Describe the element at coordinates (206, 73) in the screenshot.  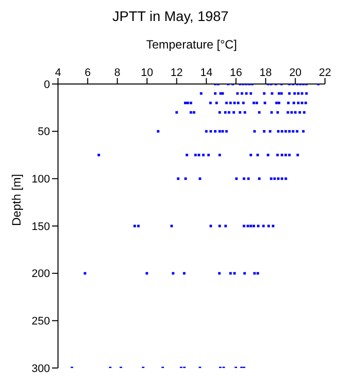
I see `x-tick-label: 14` at that location.